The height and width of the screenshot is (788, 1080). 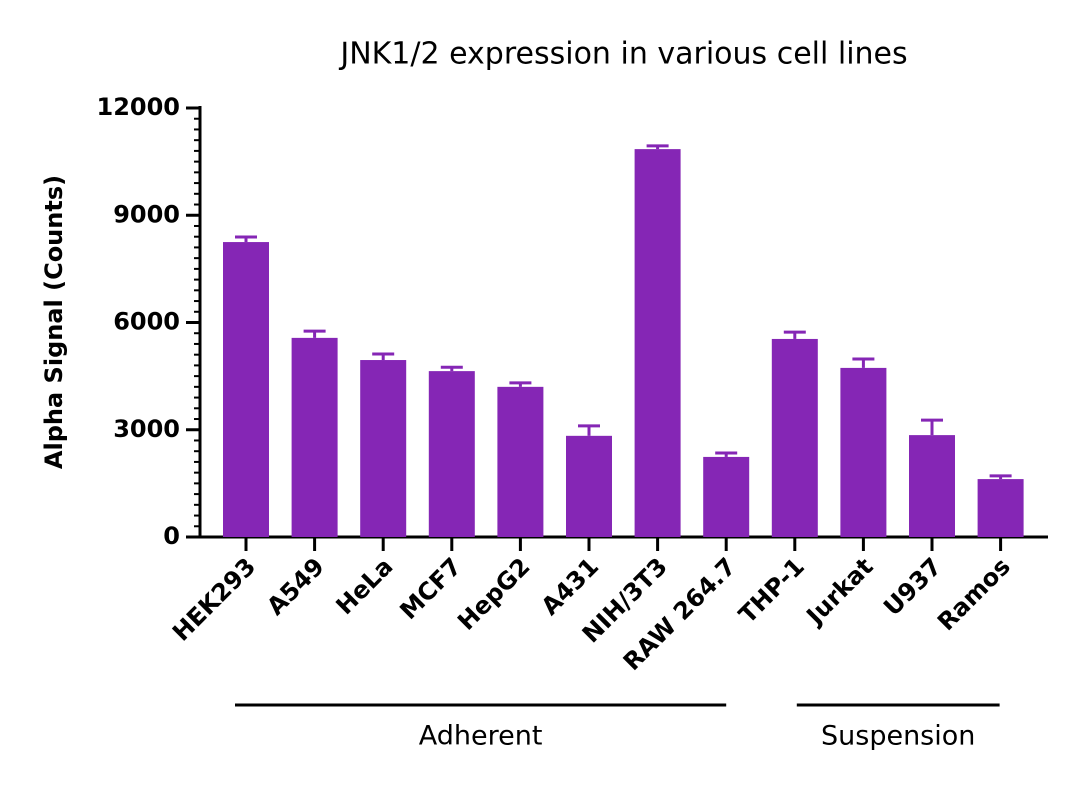 I want to click on y-tick-label: 3000, so click(x=146, y=429).